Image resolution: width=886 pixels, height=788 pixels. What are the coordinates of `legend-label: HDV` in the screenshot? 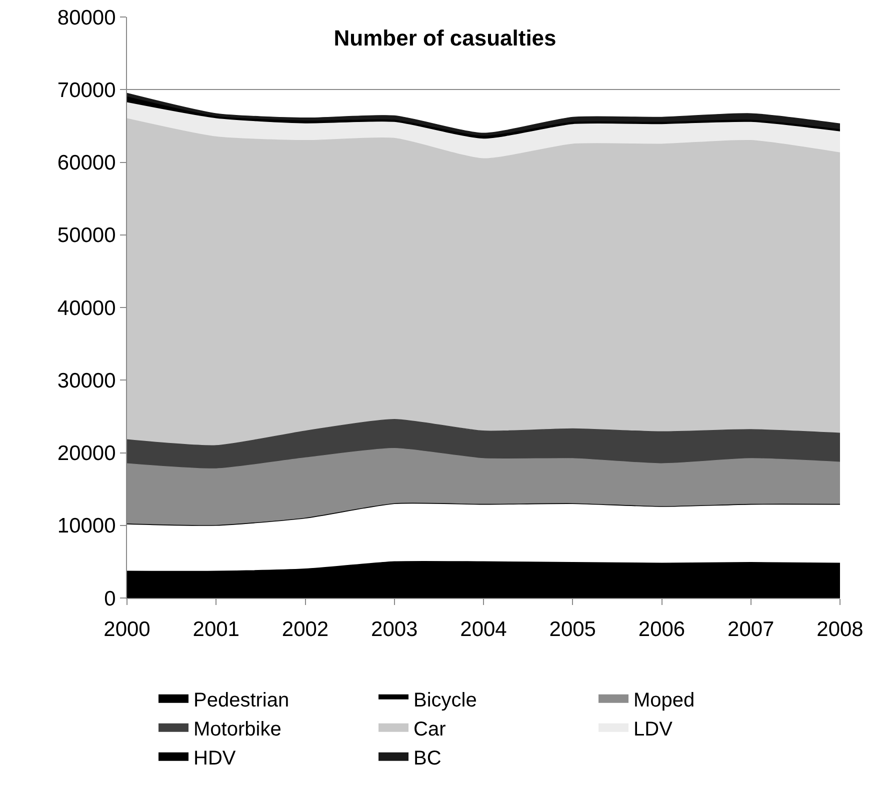 It's located at (215, 759).